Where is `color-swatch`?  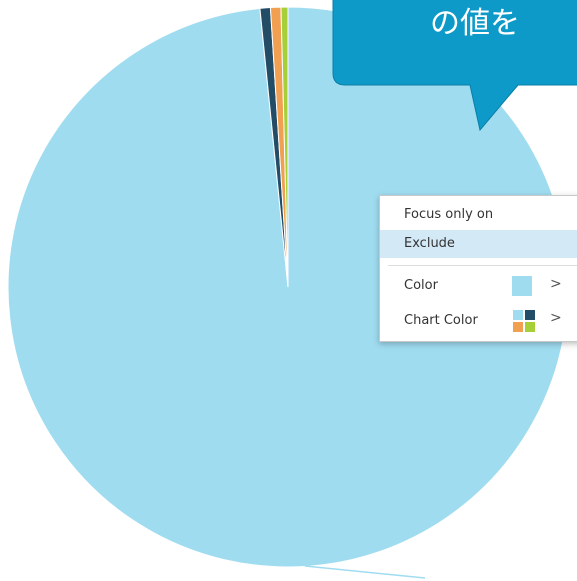 color-swatch is located at coordinates (522, 286).